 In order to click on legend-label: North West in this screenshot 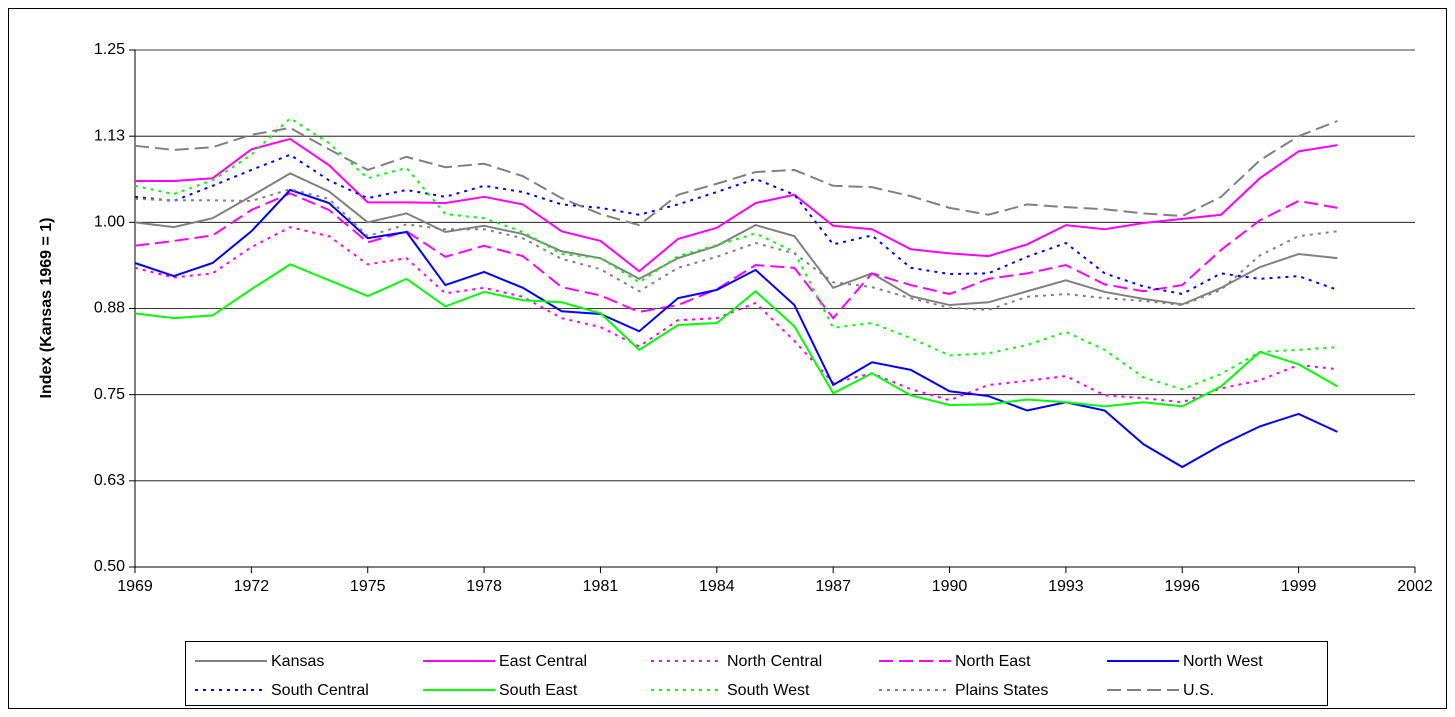, I will do `click(1223, 661)`.